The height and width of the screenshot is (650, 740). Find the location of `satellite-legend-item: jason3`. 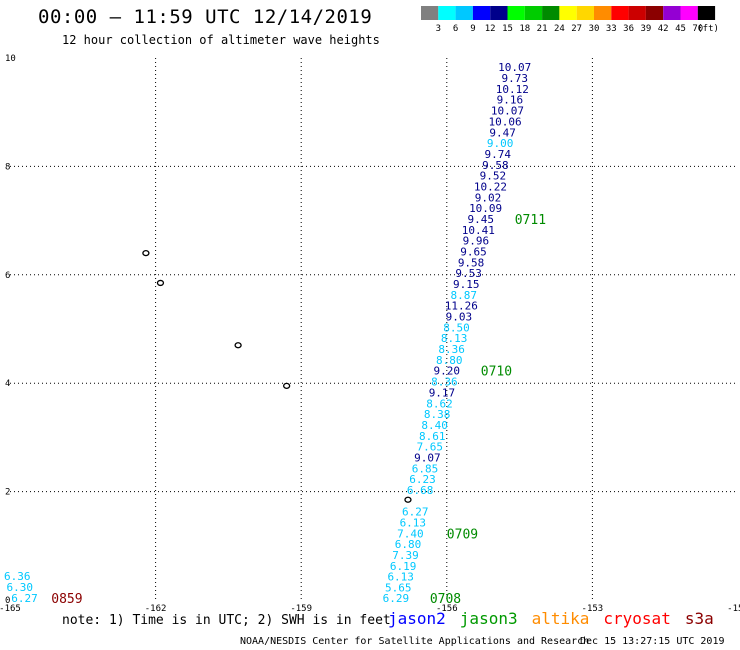

satellite-legend-item: jason3 is located at coordinates (488, 618).